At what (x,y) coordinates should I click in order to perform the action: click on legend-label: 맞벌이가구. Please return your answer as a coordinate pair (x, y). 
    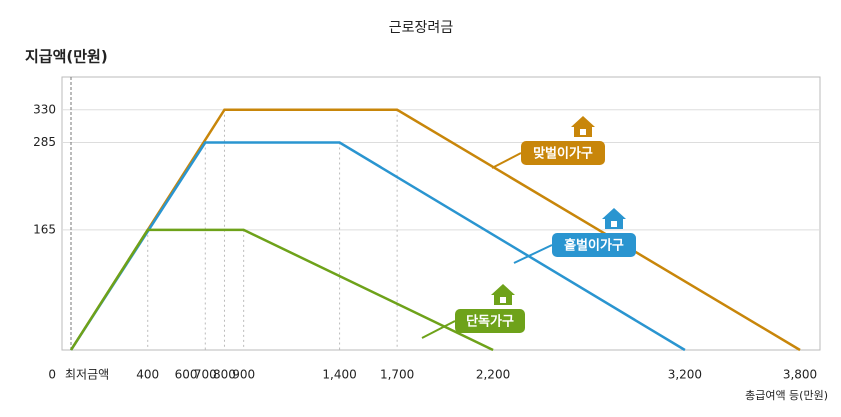
    Looking at the image, I should click on (563, 154).